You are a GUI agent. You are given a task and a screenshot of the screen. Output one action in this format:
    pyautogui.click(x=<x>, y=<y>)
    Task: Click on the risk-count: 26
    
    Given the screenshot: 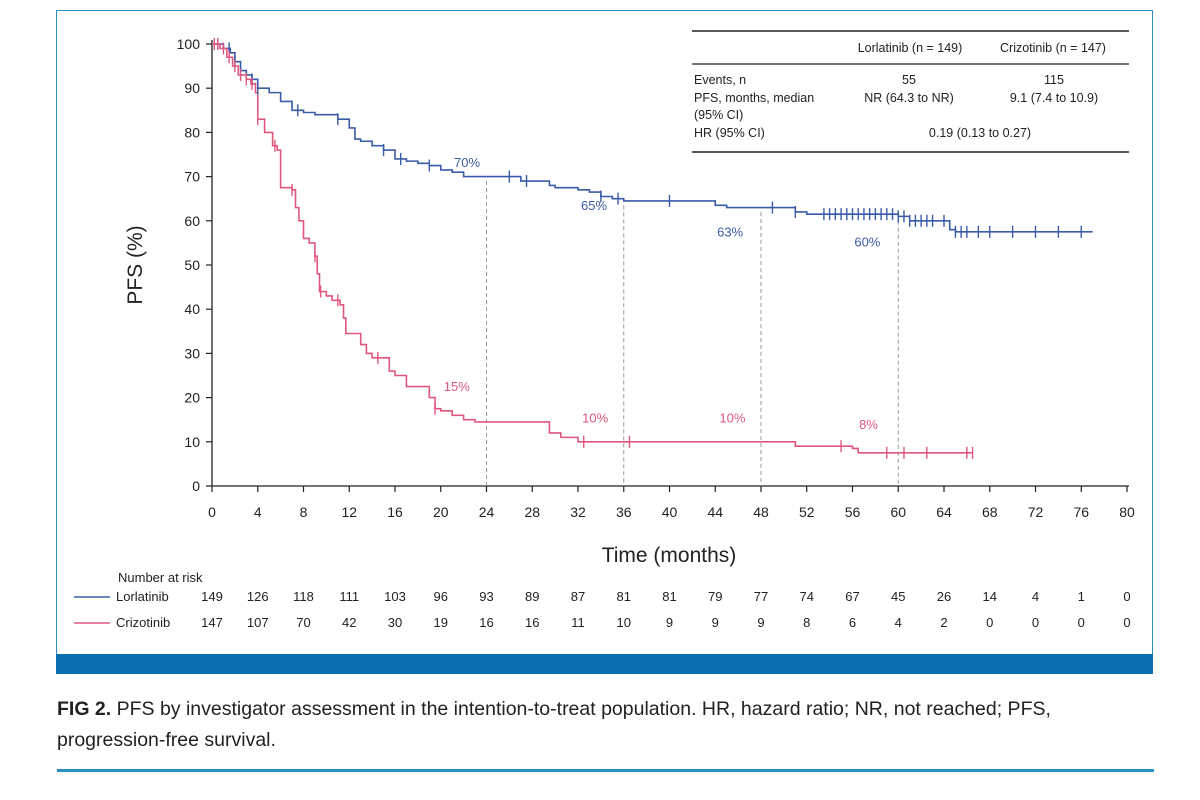 What is the action you would take?
    pyautogui.click(x=944, y=596)
    